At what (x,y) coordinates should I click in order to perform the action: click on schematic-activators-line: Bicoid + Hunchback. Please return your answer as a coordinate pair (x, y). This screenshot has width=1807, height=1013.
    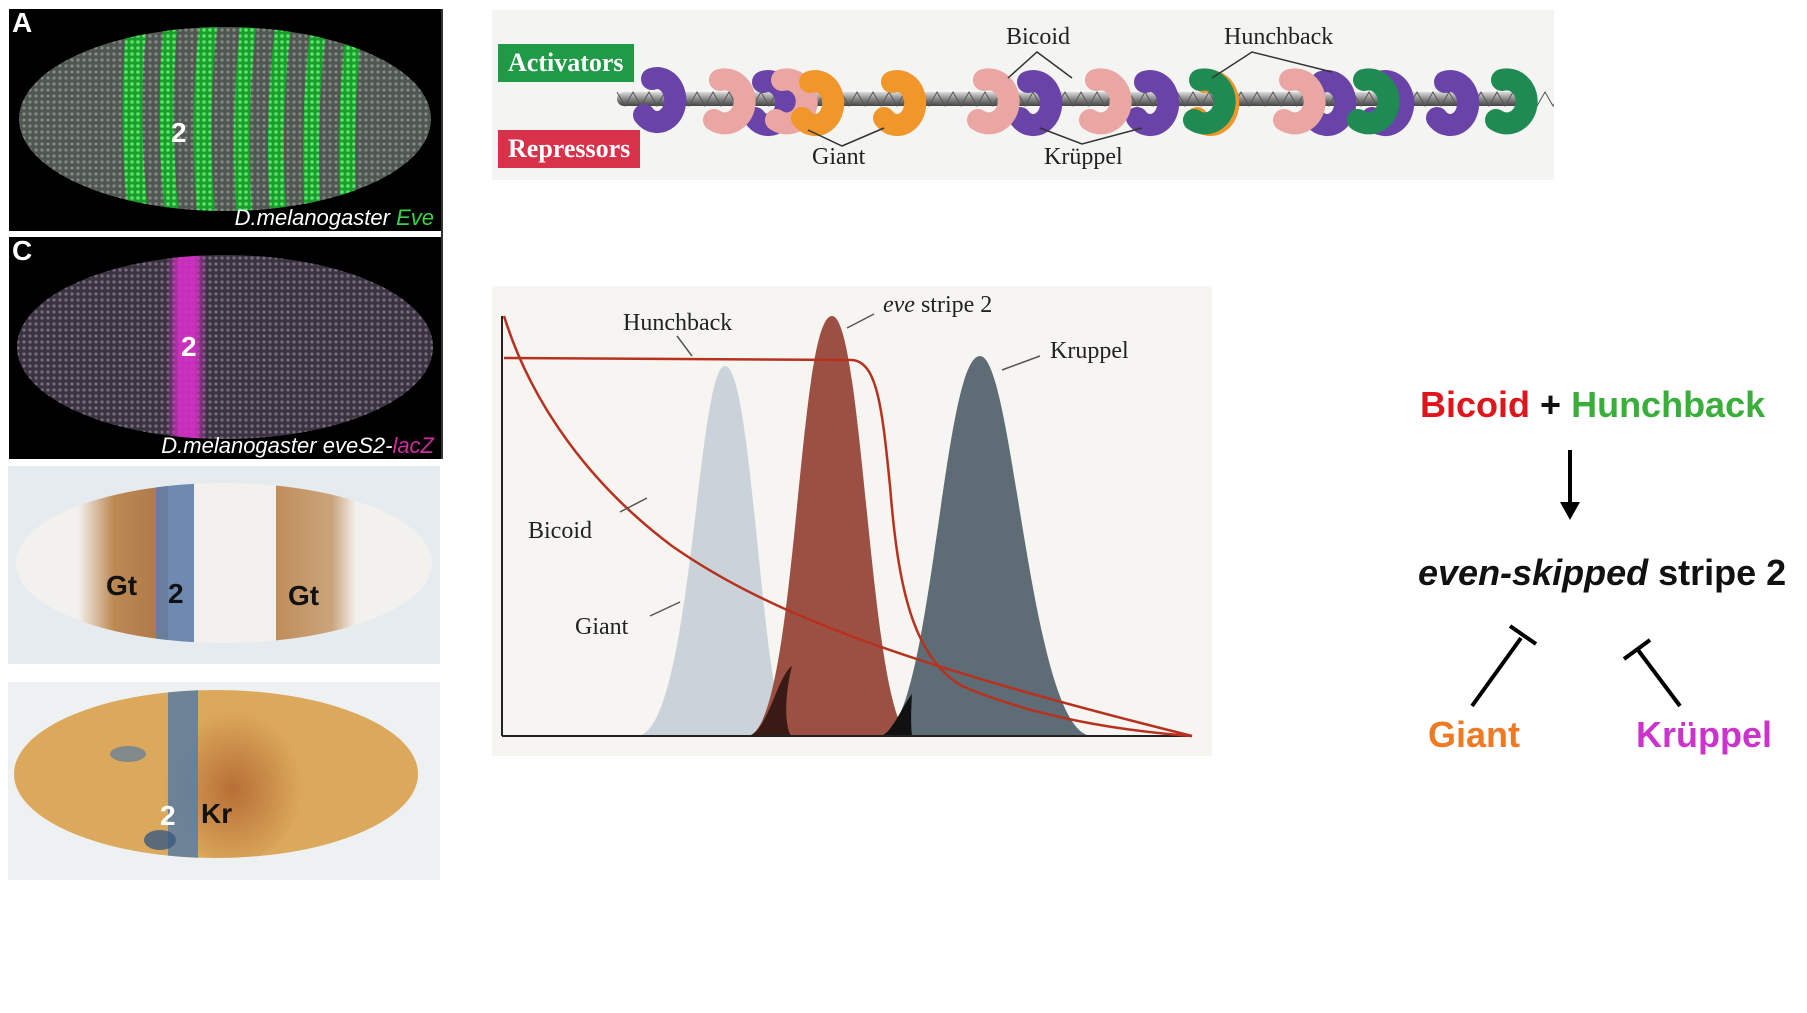
    Looking at the image, I should click on (1592, 405).